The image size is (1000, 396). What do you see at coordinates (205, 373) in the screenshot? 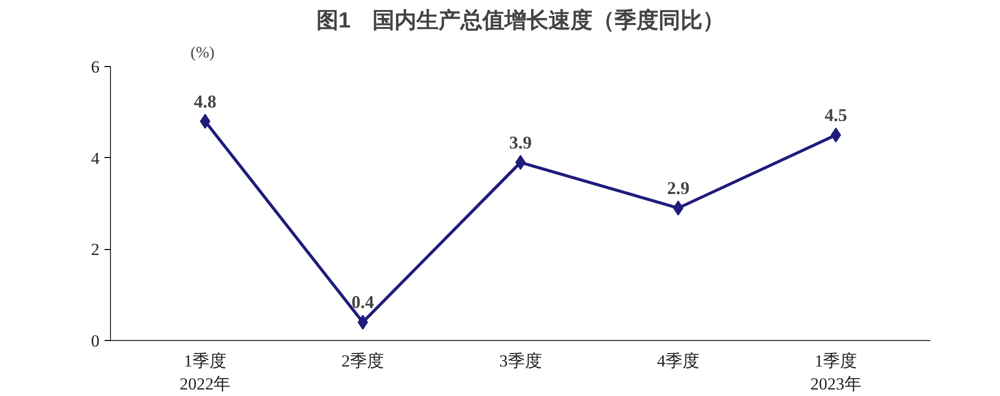
I see `x-tick-label: 1季度 2022年` at bounding box center [205, 373].